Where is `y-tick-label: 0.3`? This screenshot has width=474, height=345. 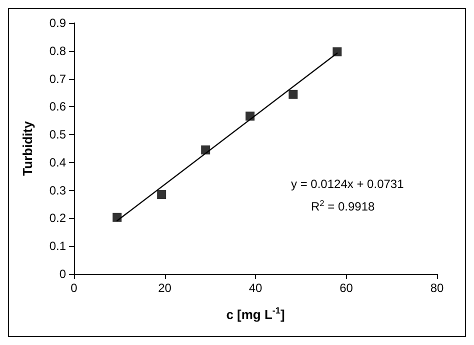 y-tick-label: 0.3 is located at coordinates (57, 190).